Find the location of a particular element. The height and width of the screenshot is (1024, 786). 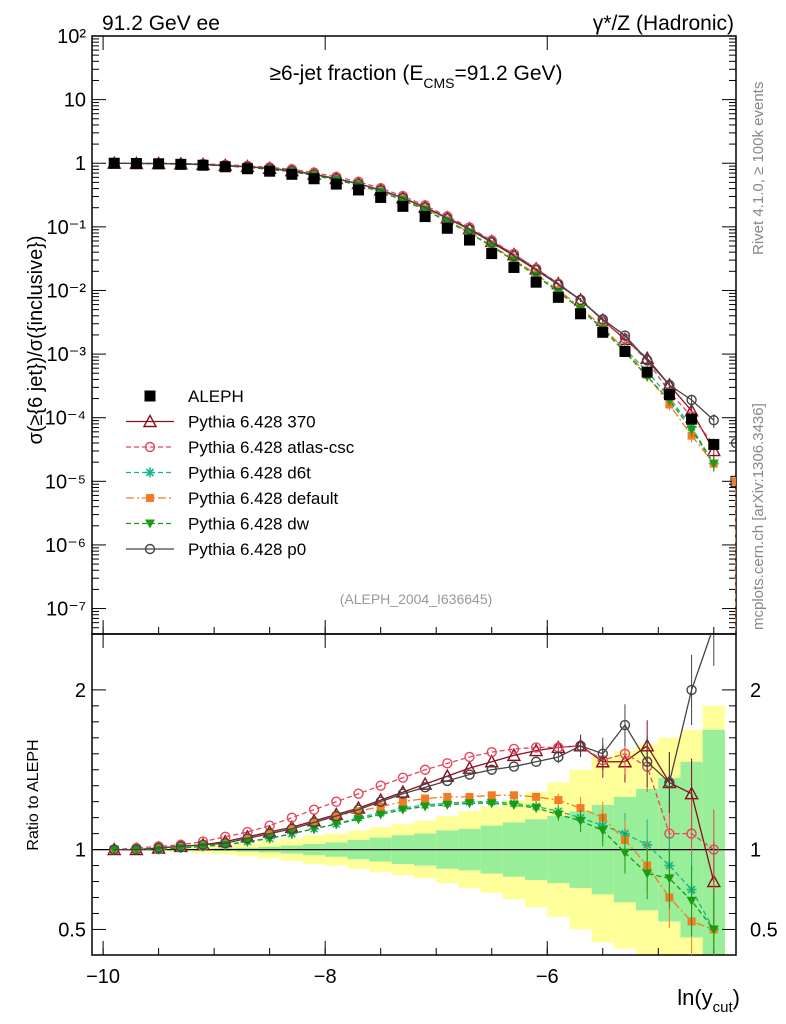

x-tick-label: −10 is located at coordinates (103, 977).